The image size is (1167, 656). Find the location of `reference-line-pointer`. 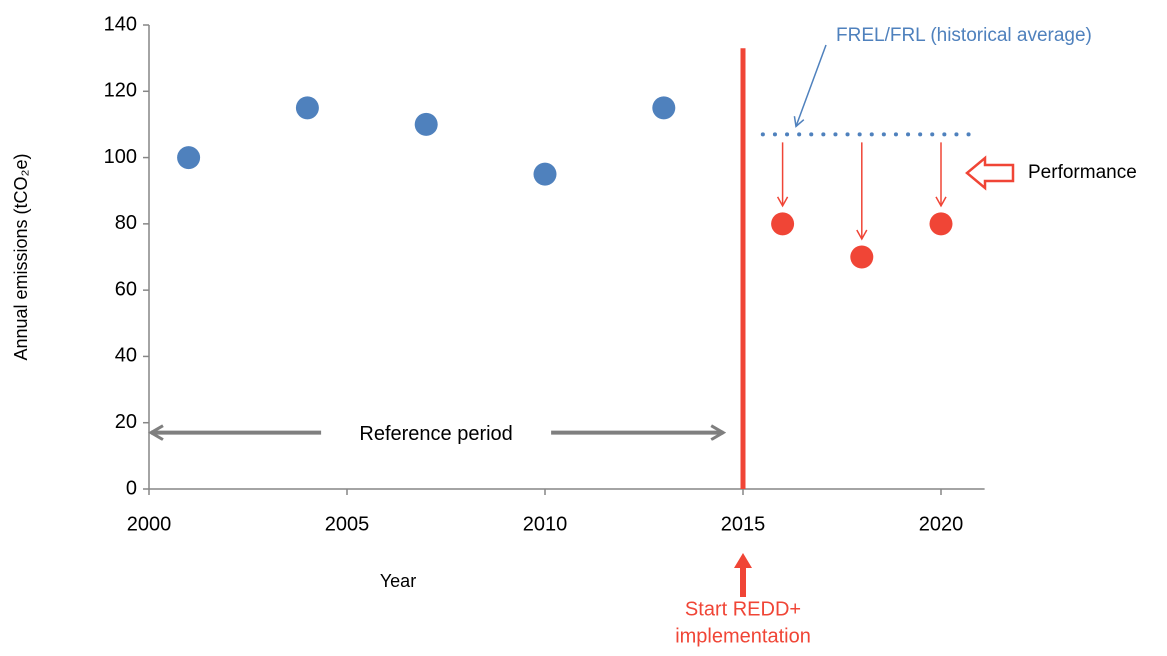

reference-line-pointer is located at coordinates (810, 86).